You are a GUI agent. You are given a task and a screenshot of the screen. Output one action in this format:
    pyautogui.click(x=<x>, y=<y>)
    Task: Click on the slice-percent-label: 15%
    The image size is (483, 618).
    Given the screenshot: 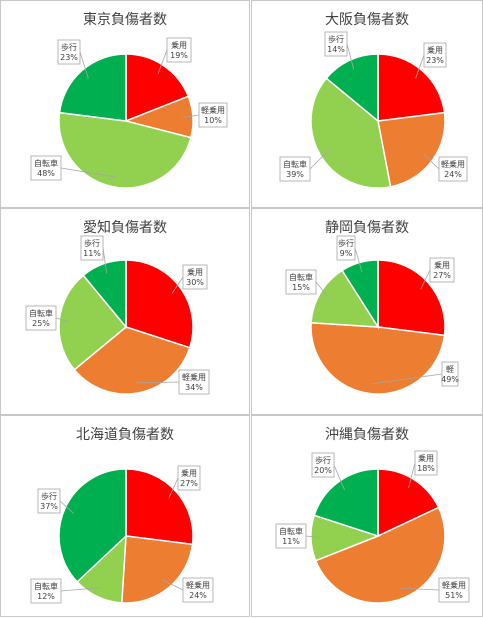 What is the action you would take?
    pyautogui.click(x=301, y=287)
    